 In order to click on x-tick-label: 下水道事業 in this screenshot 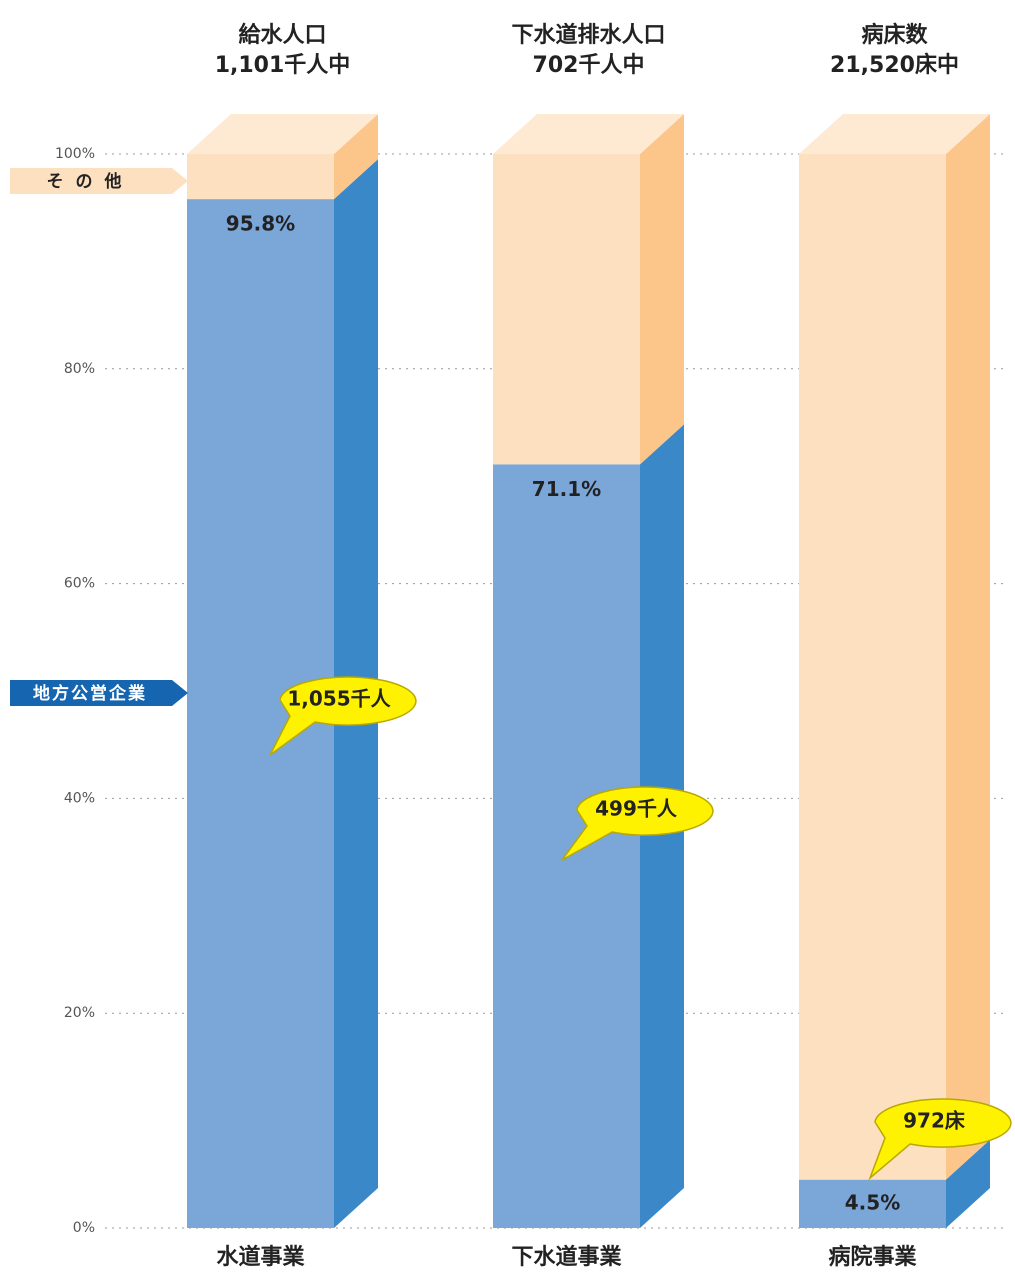, I will do `click(566, 1257)`.